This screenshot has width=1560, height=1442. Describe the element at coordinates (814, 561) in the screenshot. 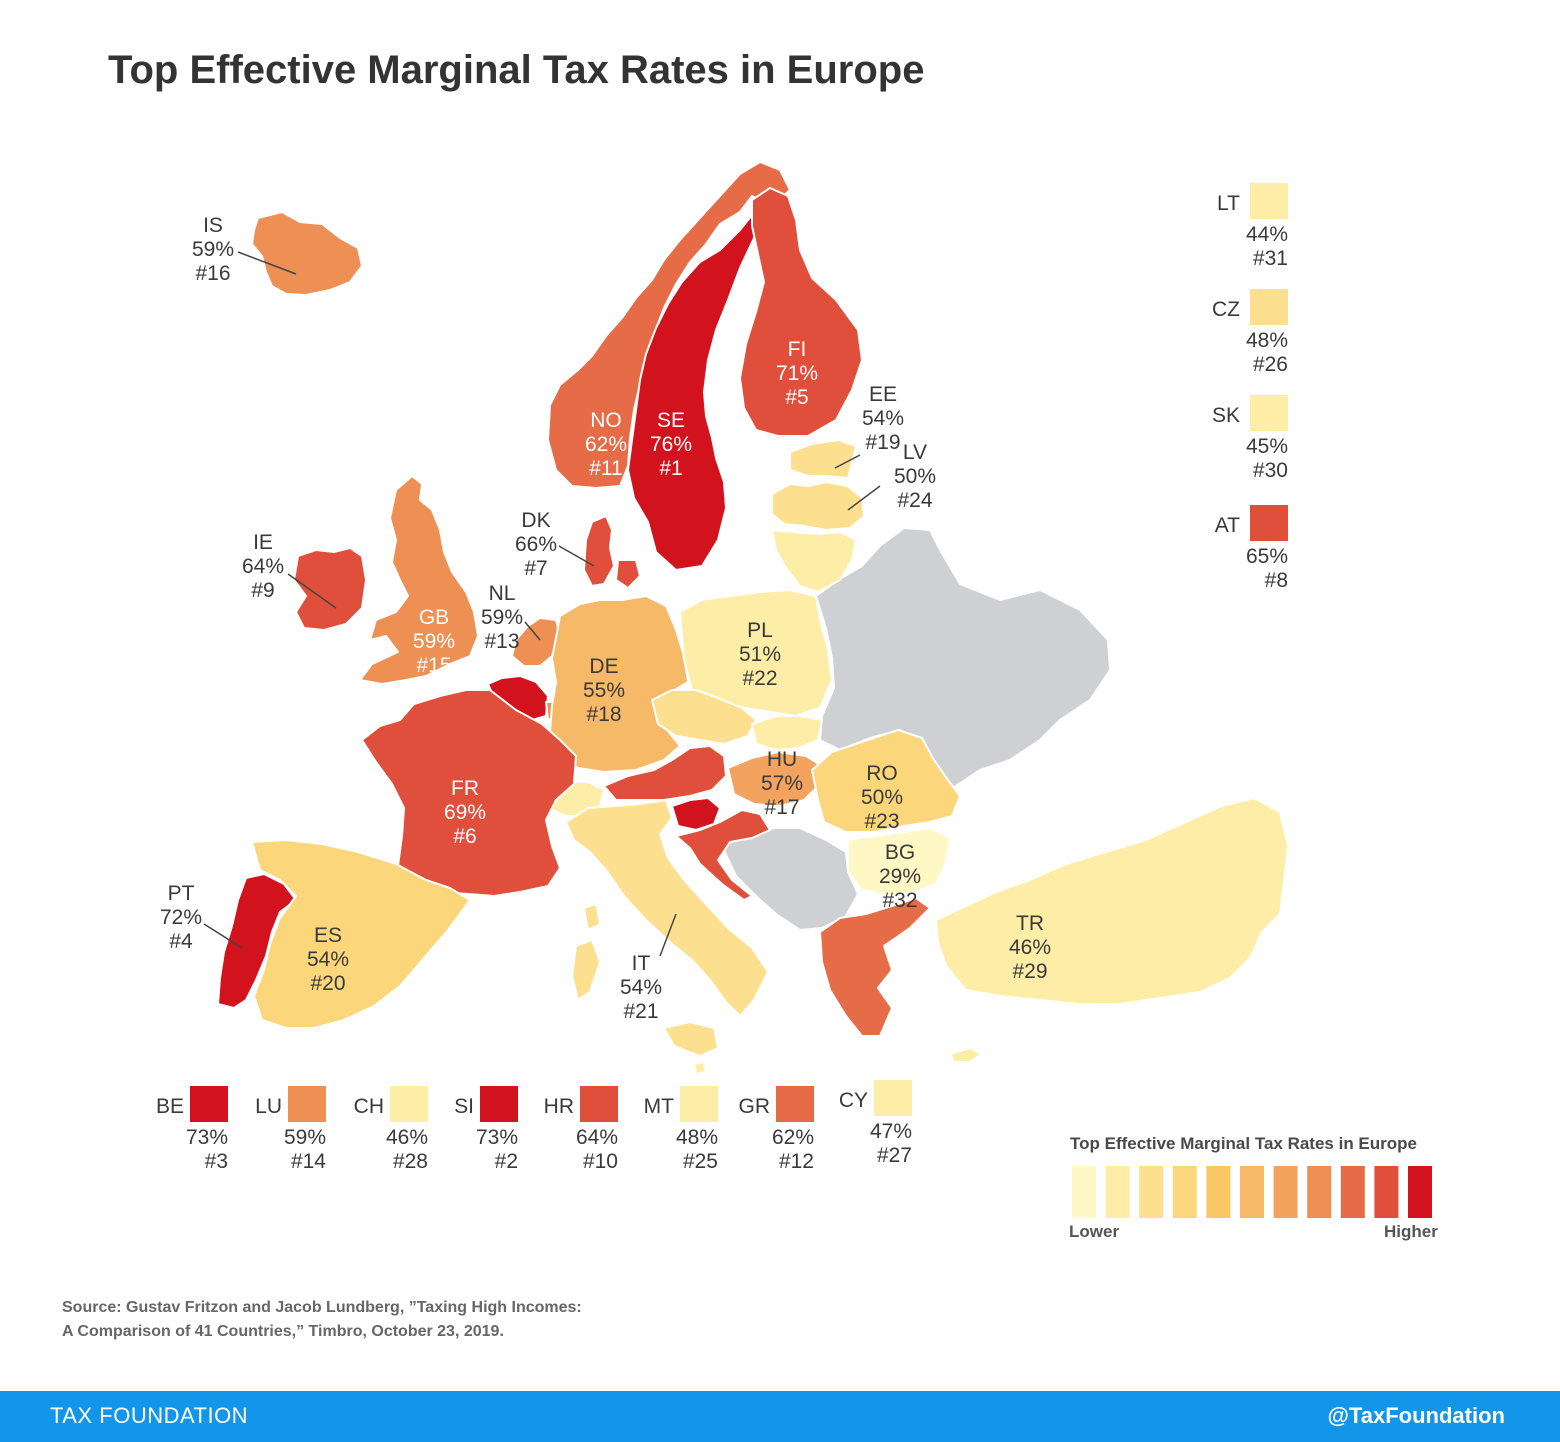

I see `country-lt` at that location.